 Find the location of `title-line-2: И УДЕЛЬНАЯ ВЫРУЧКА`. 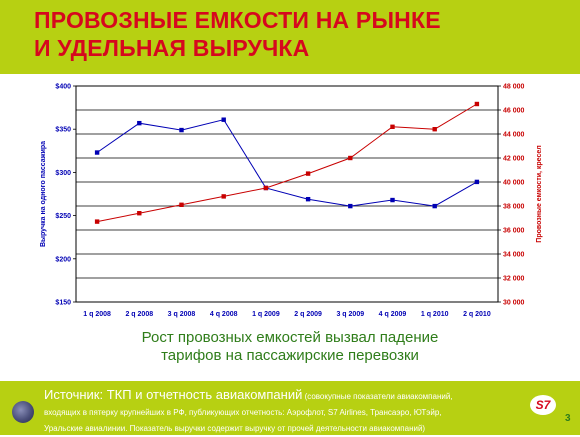

title-line-2: И УДЕЛЬНАЯ ВЫРУЧКА is located at coordinates (172, 48).